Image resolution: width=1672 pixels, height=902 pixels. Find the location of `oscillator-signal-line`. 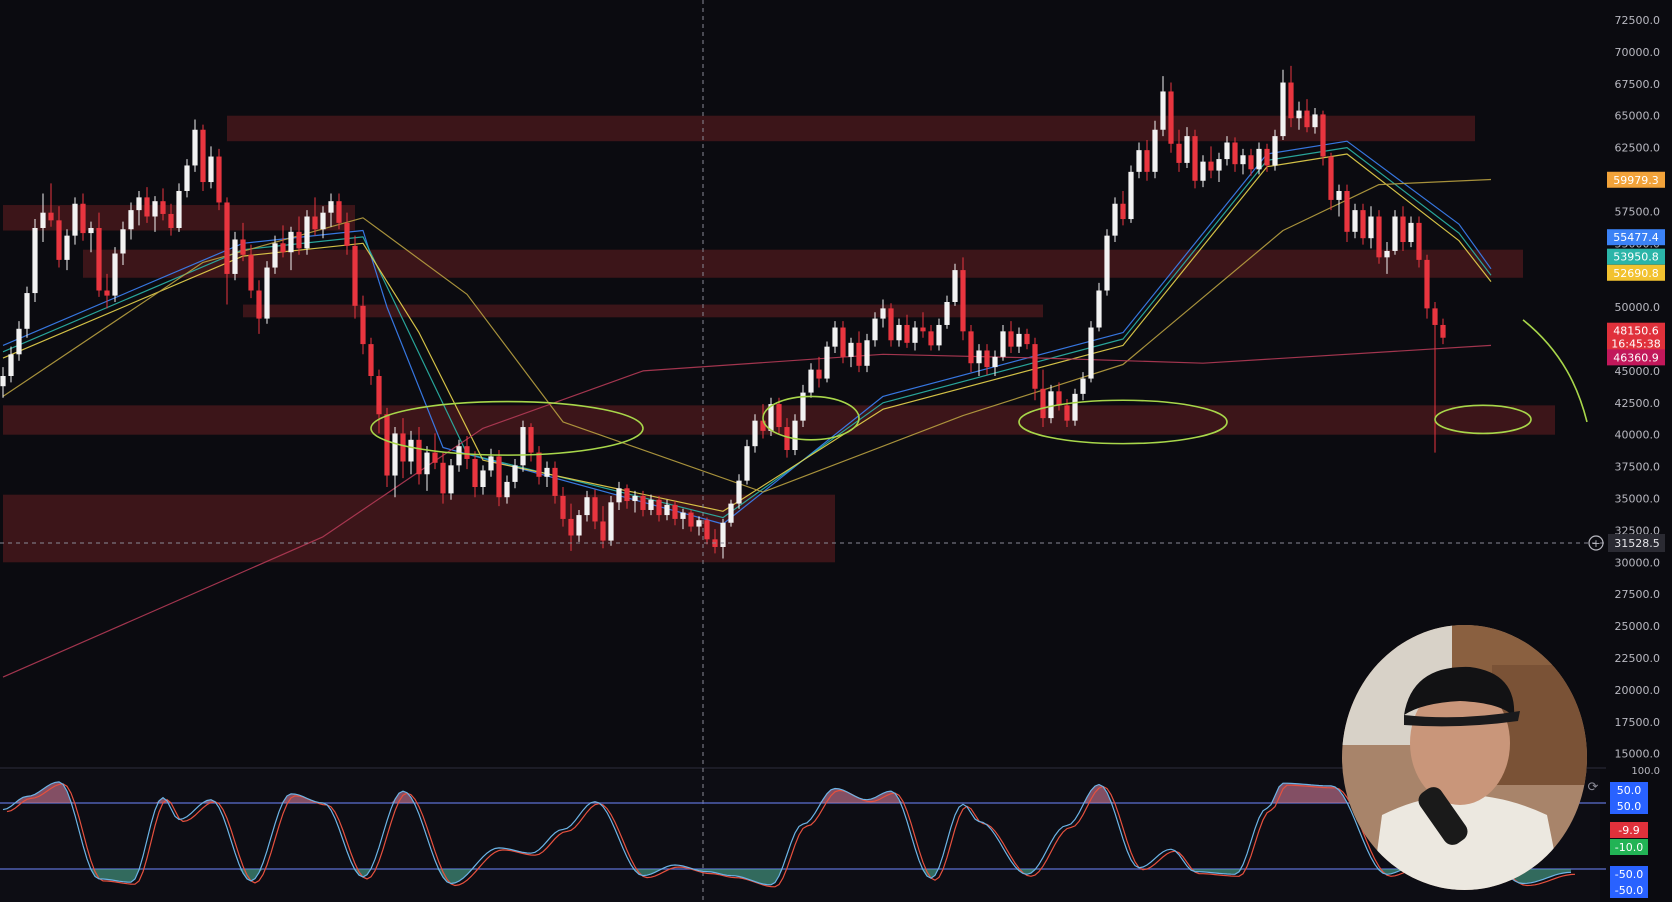

oscillator-signal-line is located at coordinates (791, 835).